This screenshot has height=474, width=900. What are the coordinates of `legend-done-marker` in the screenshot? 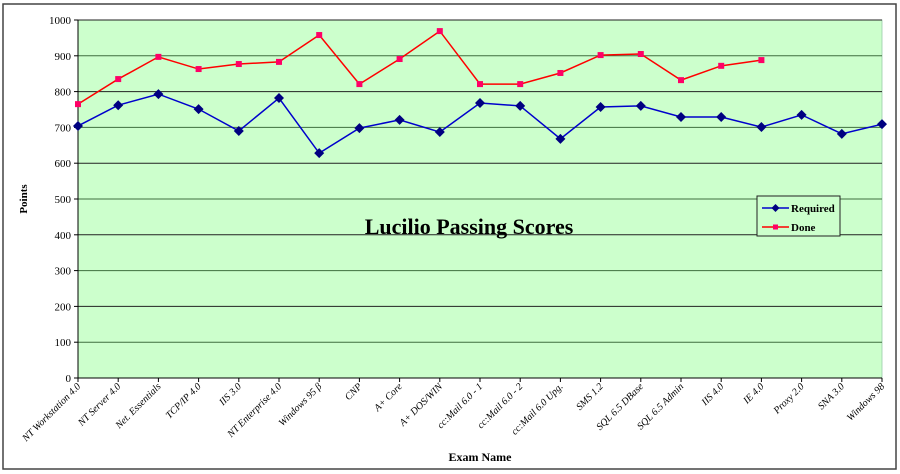 It's located at (775, 227).